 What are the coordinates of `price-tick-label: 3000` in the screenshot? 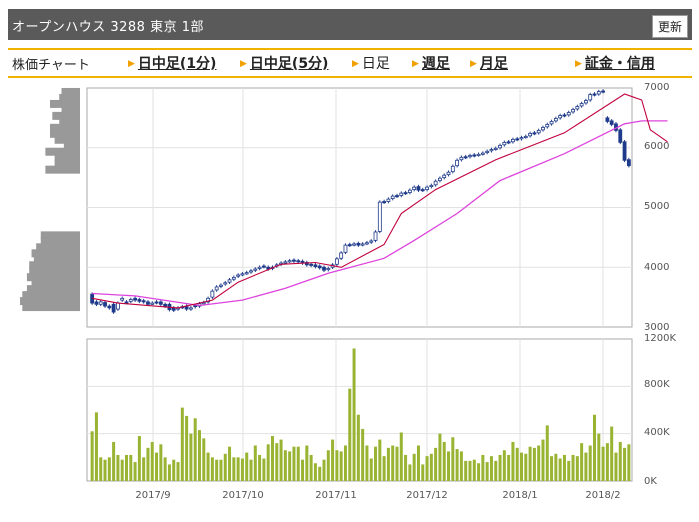 It's located at (656, 327).